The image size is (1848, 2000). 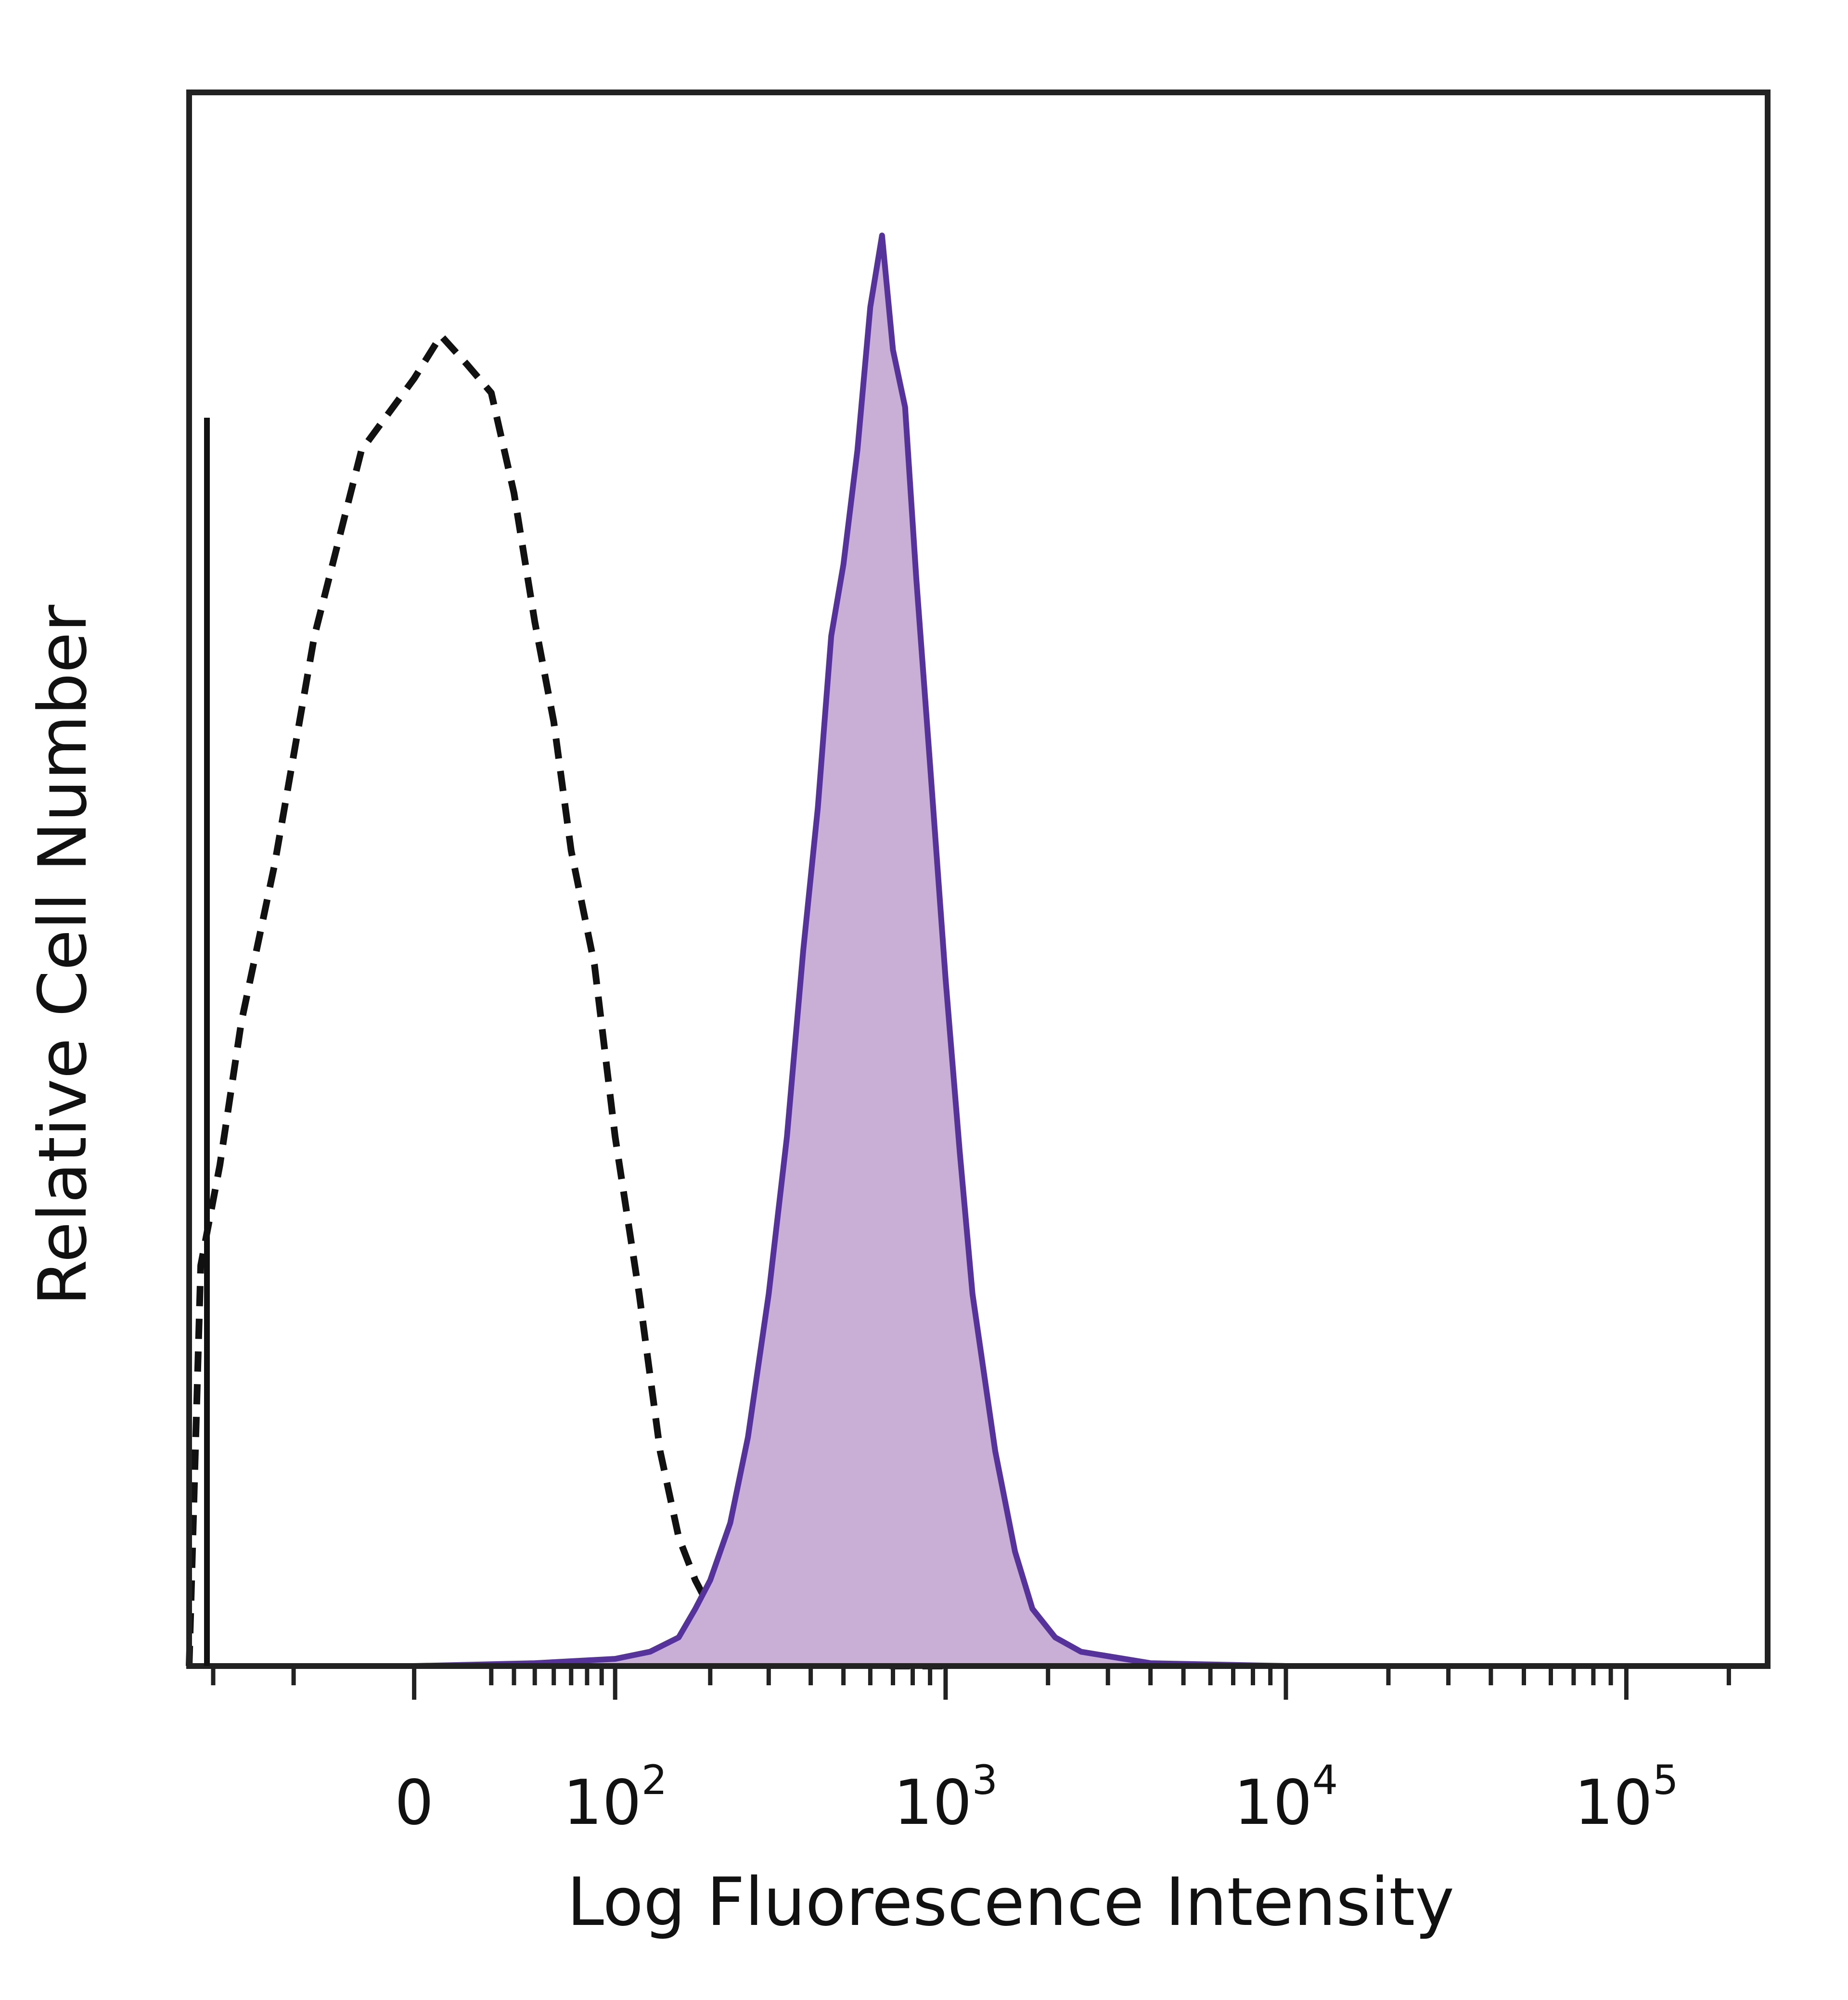 I want to click on x-tick-label-4: 10⁵, so click(x=1626, y=1797).